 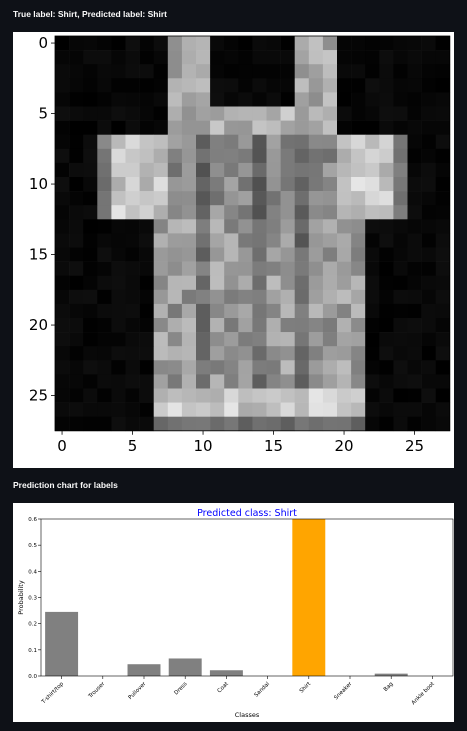 I want to click on y-tick-label: 0.1, so click(x=32, y=651).